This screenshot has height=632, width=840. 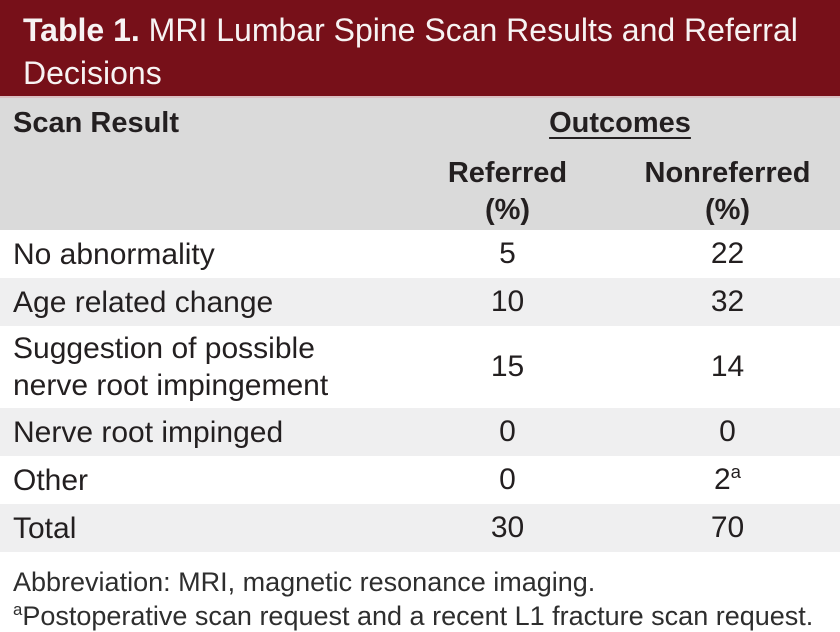 I want to click on nonreferred-value: 32, so click(x=727, y=301).